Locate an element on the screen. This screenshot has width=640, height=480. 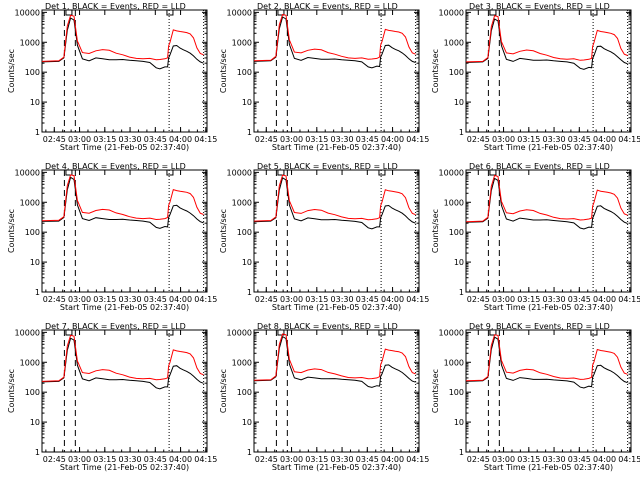
panel-title: Det 8, BLACK = Events, RED = LLD is located at coordinates (327, 326).